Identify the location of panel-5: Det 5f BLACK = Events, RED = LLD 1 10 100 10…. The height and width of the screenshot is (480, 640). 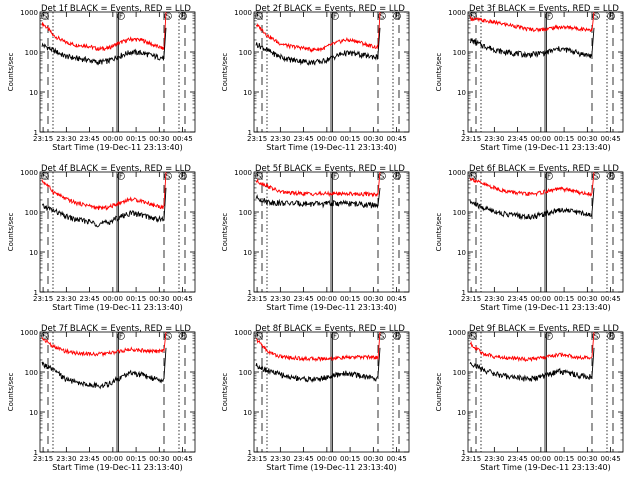
(315, 238).